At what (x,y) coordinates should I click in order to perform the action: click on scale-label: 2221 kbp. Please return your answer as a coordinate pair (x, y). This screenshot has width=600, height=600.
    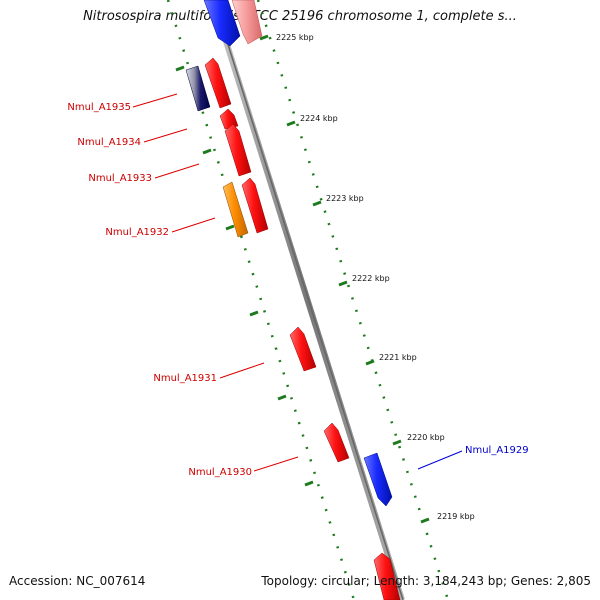
    Looking at the image, I should click on (398, 357).